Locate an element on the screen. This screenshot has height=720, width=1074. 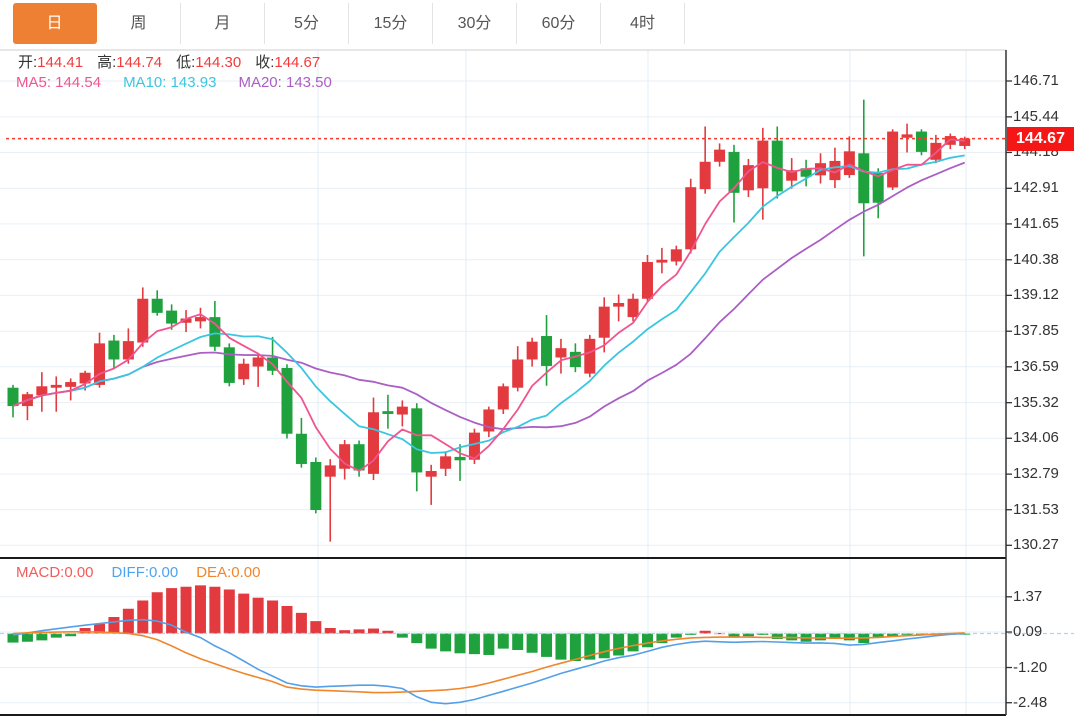
diff-legend-item: DIFF:0.00 is located at coordinates (145, 572).